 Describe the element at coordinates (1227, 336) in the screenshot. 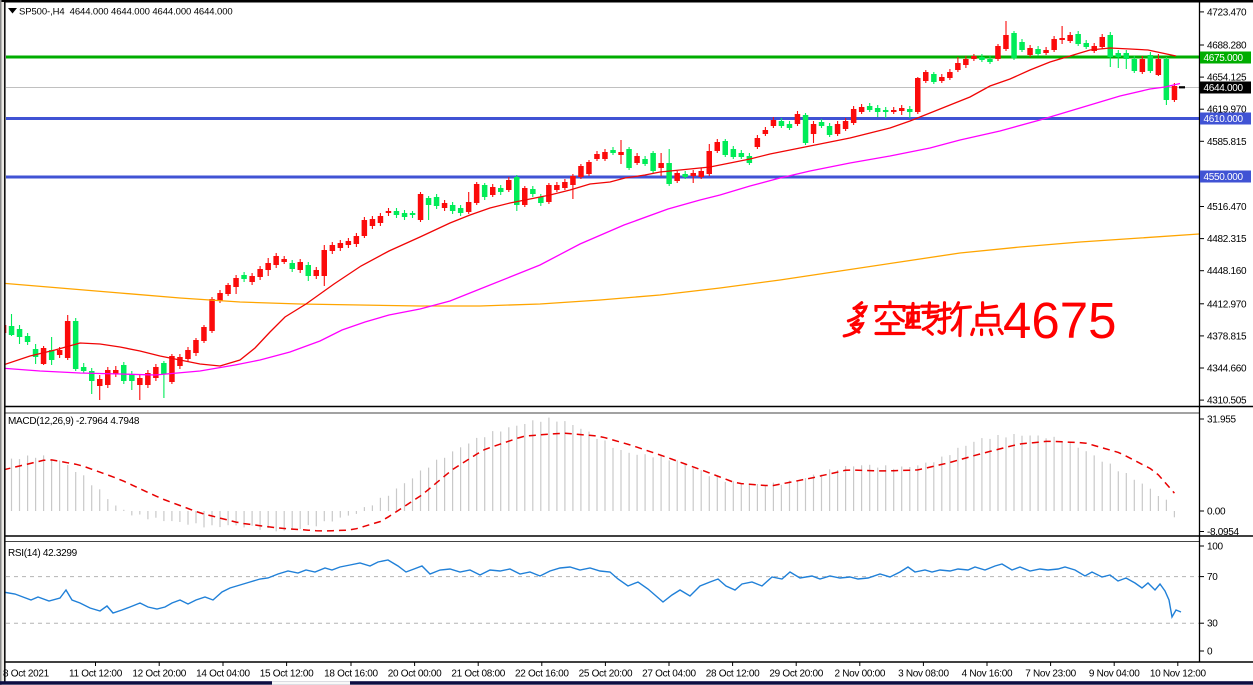

I see `svg-text: 4378.815` at that location.